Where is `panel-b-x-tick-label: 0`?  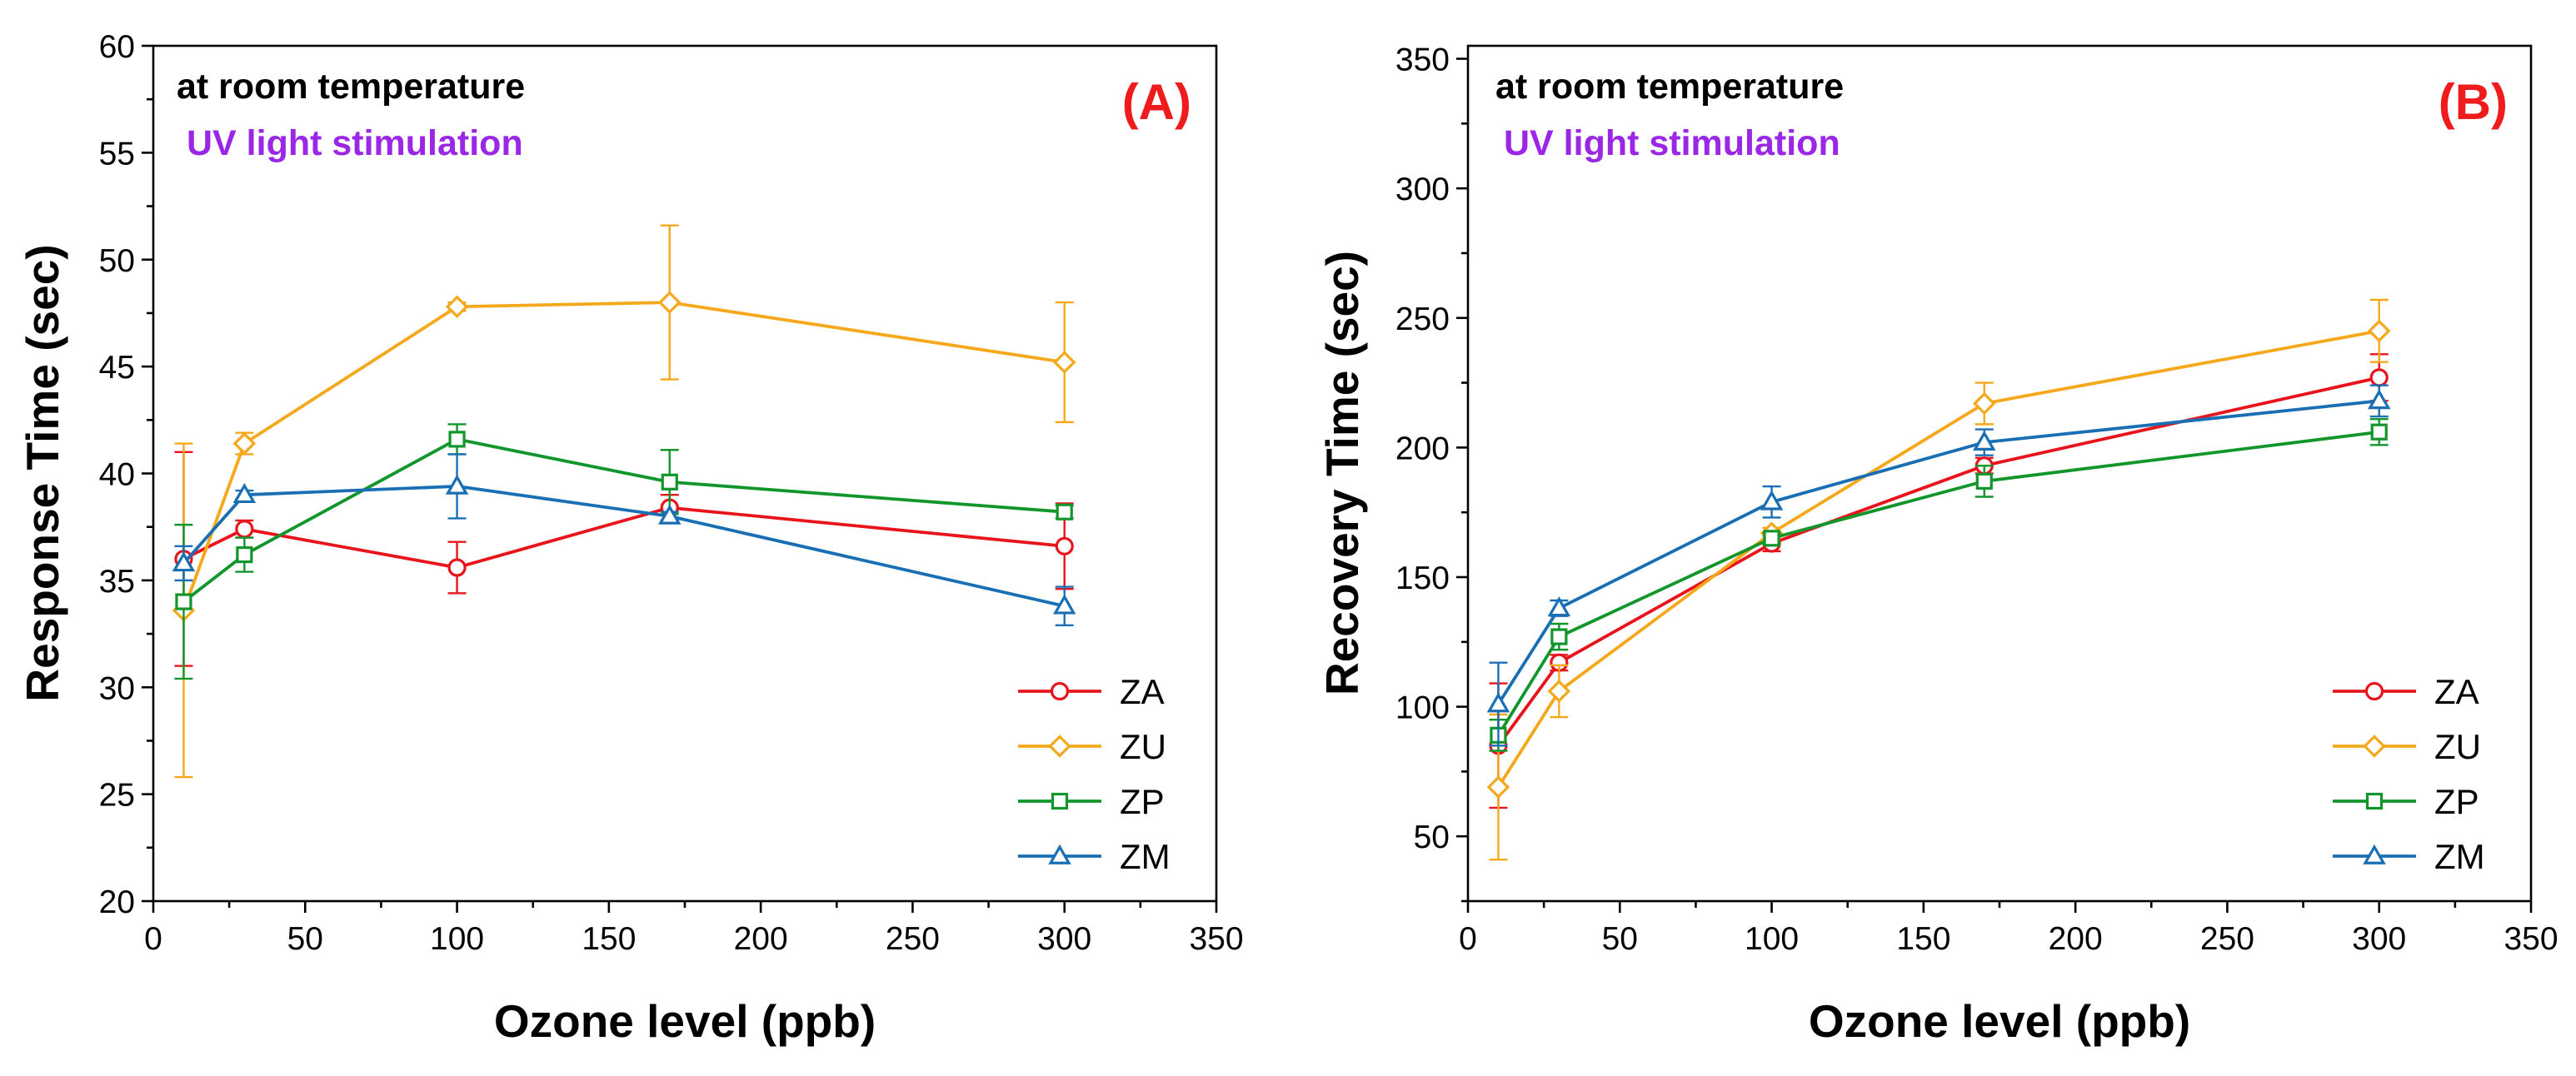
panel-b-x-tick-label: 0 is located at coordinates (1468, 939).